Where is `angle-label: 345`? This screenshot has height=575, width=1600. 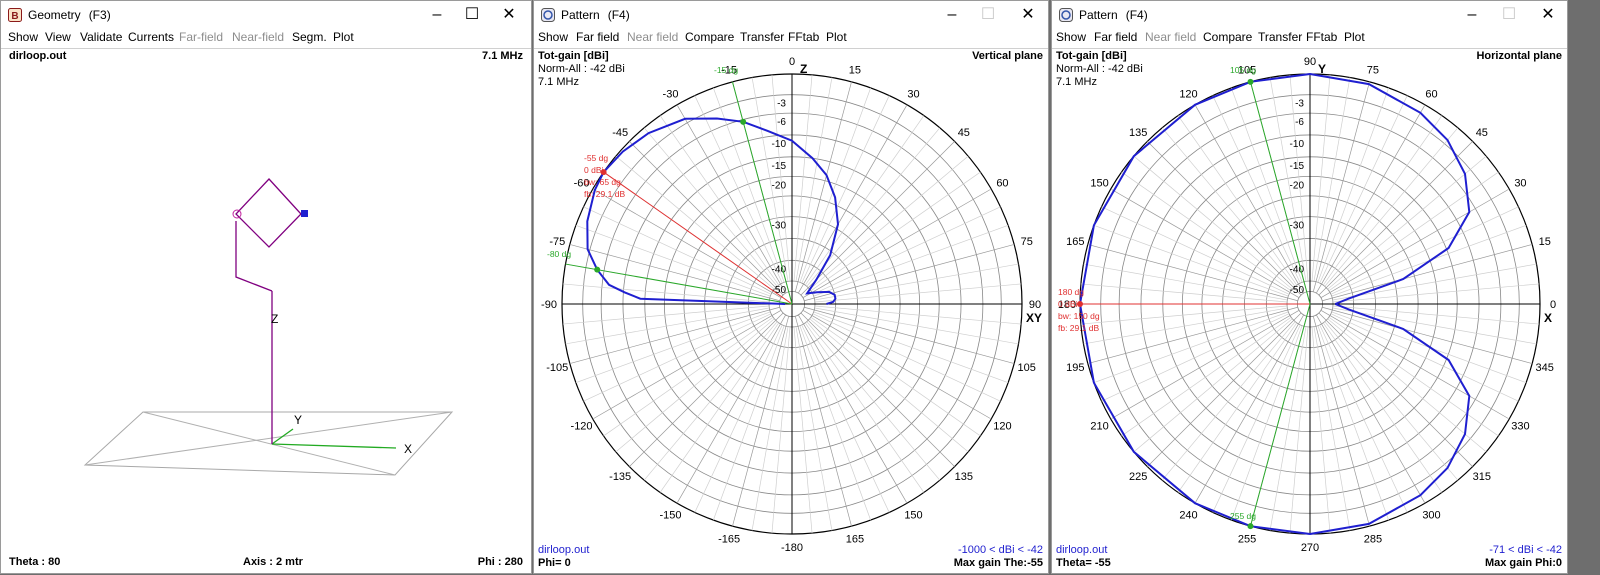 angle-label: 345 is located at coordinates (1545, 368).